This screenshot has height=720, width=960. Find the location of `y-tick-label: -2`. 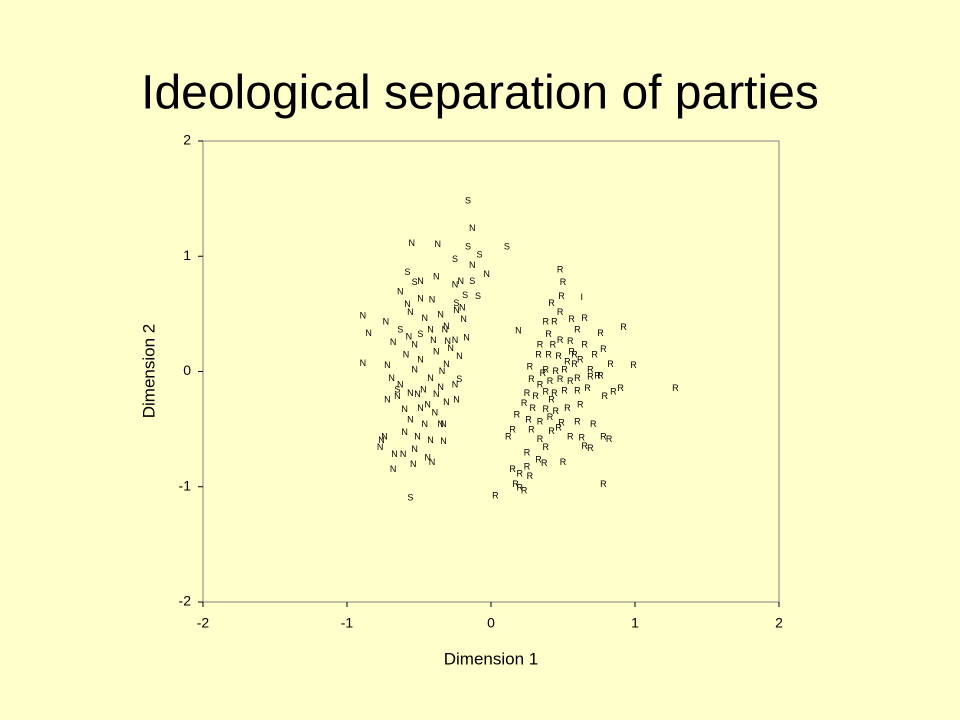

y-tick-label: -2 is located at coordinates (185, 601).